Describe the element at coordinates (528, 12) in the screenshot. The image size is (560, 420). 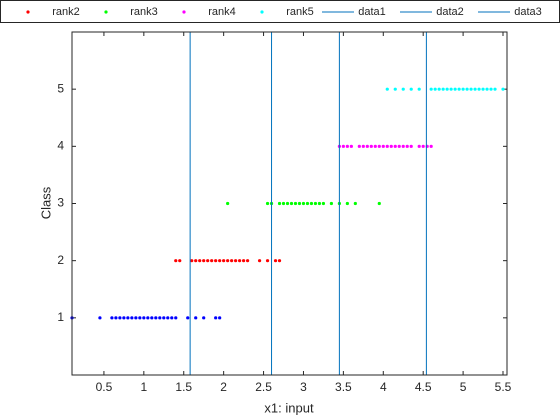
I see `legend-label: data3` at that location.